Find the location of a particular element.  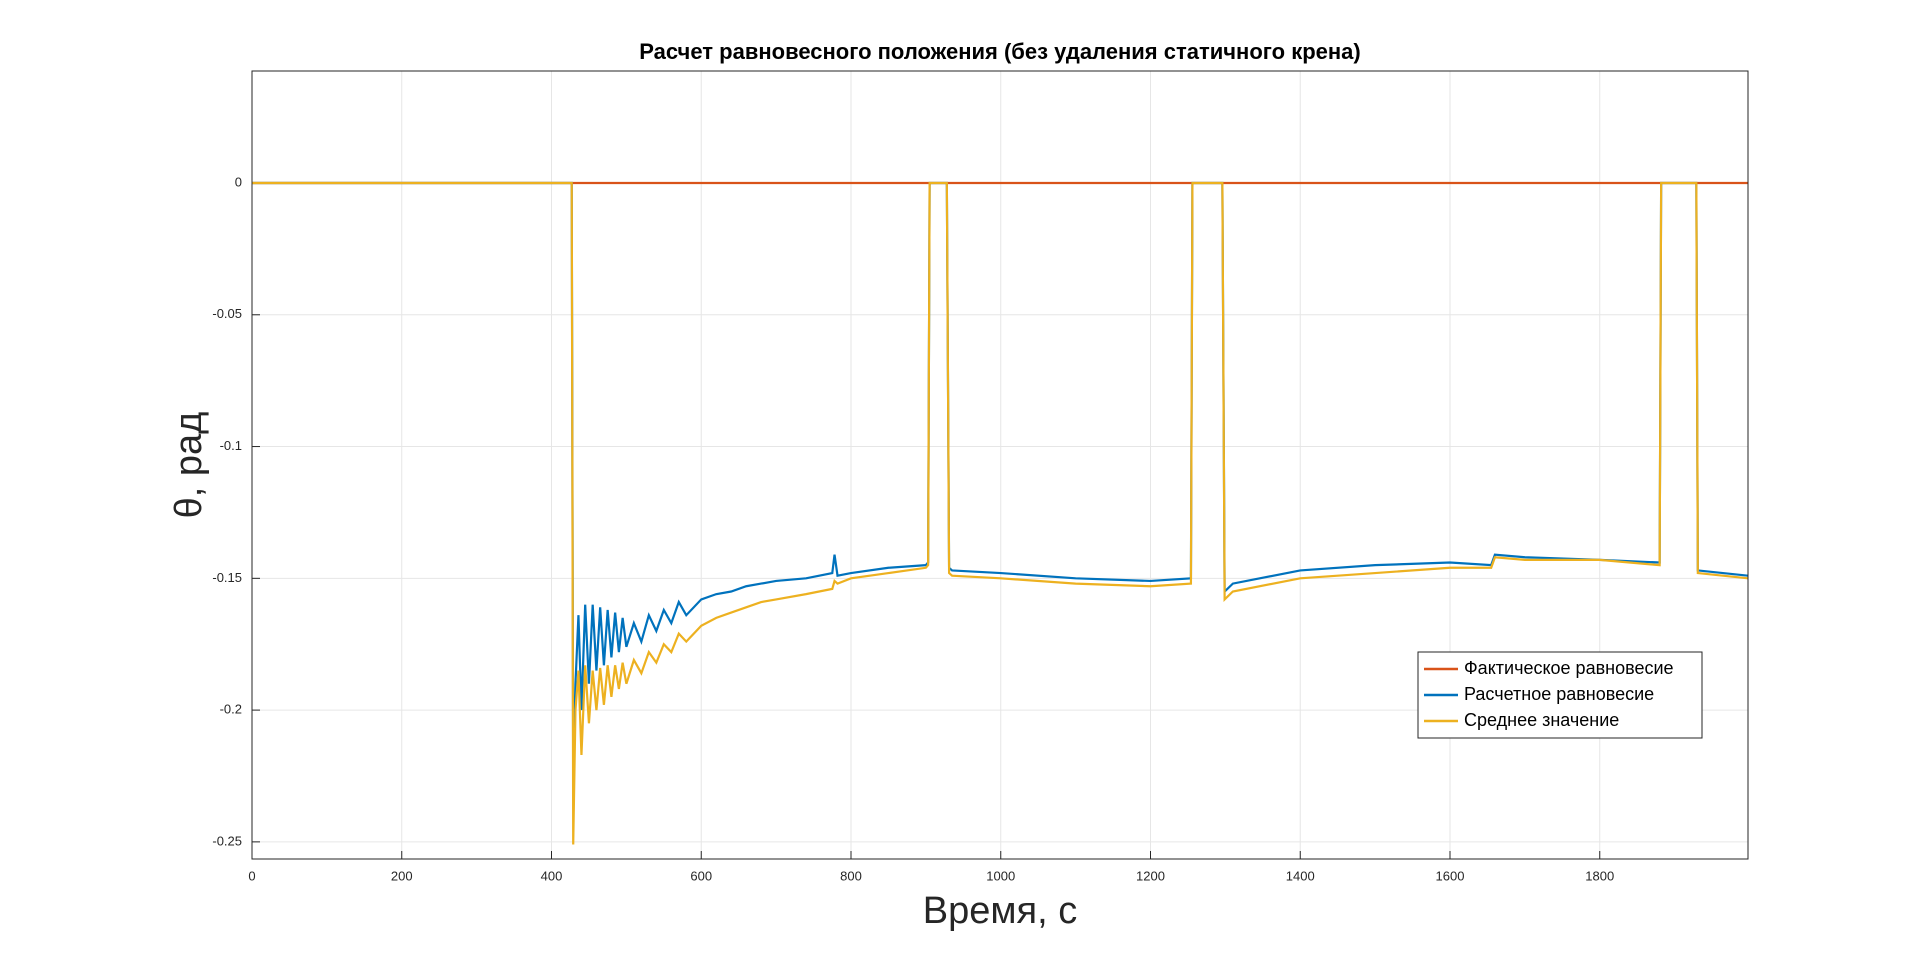

x-tick-label: 1200 is located at coordinates (1150, 875).